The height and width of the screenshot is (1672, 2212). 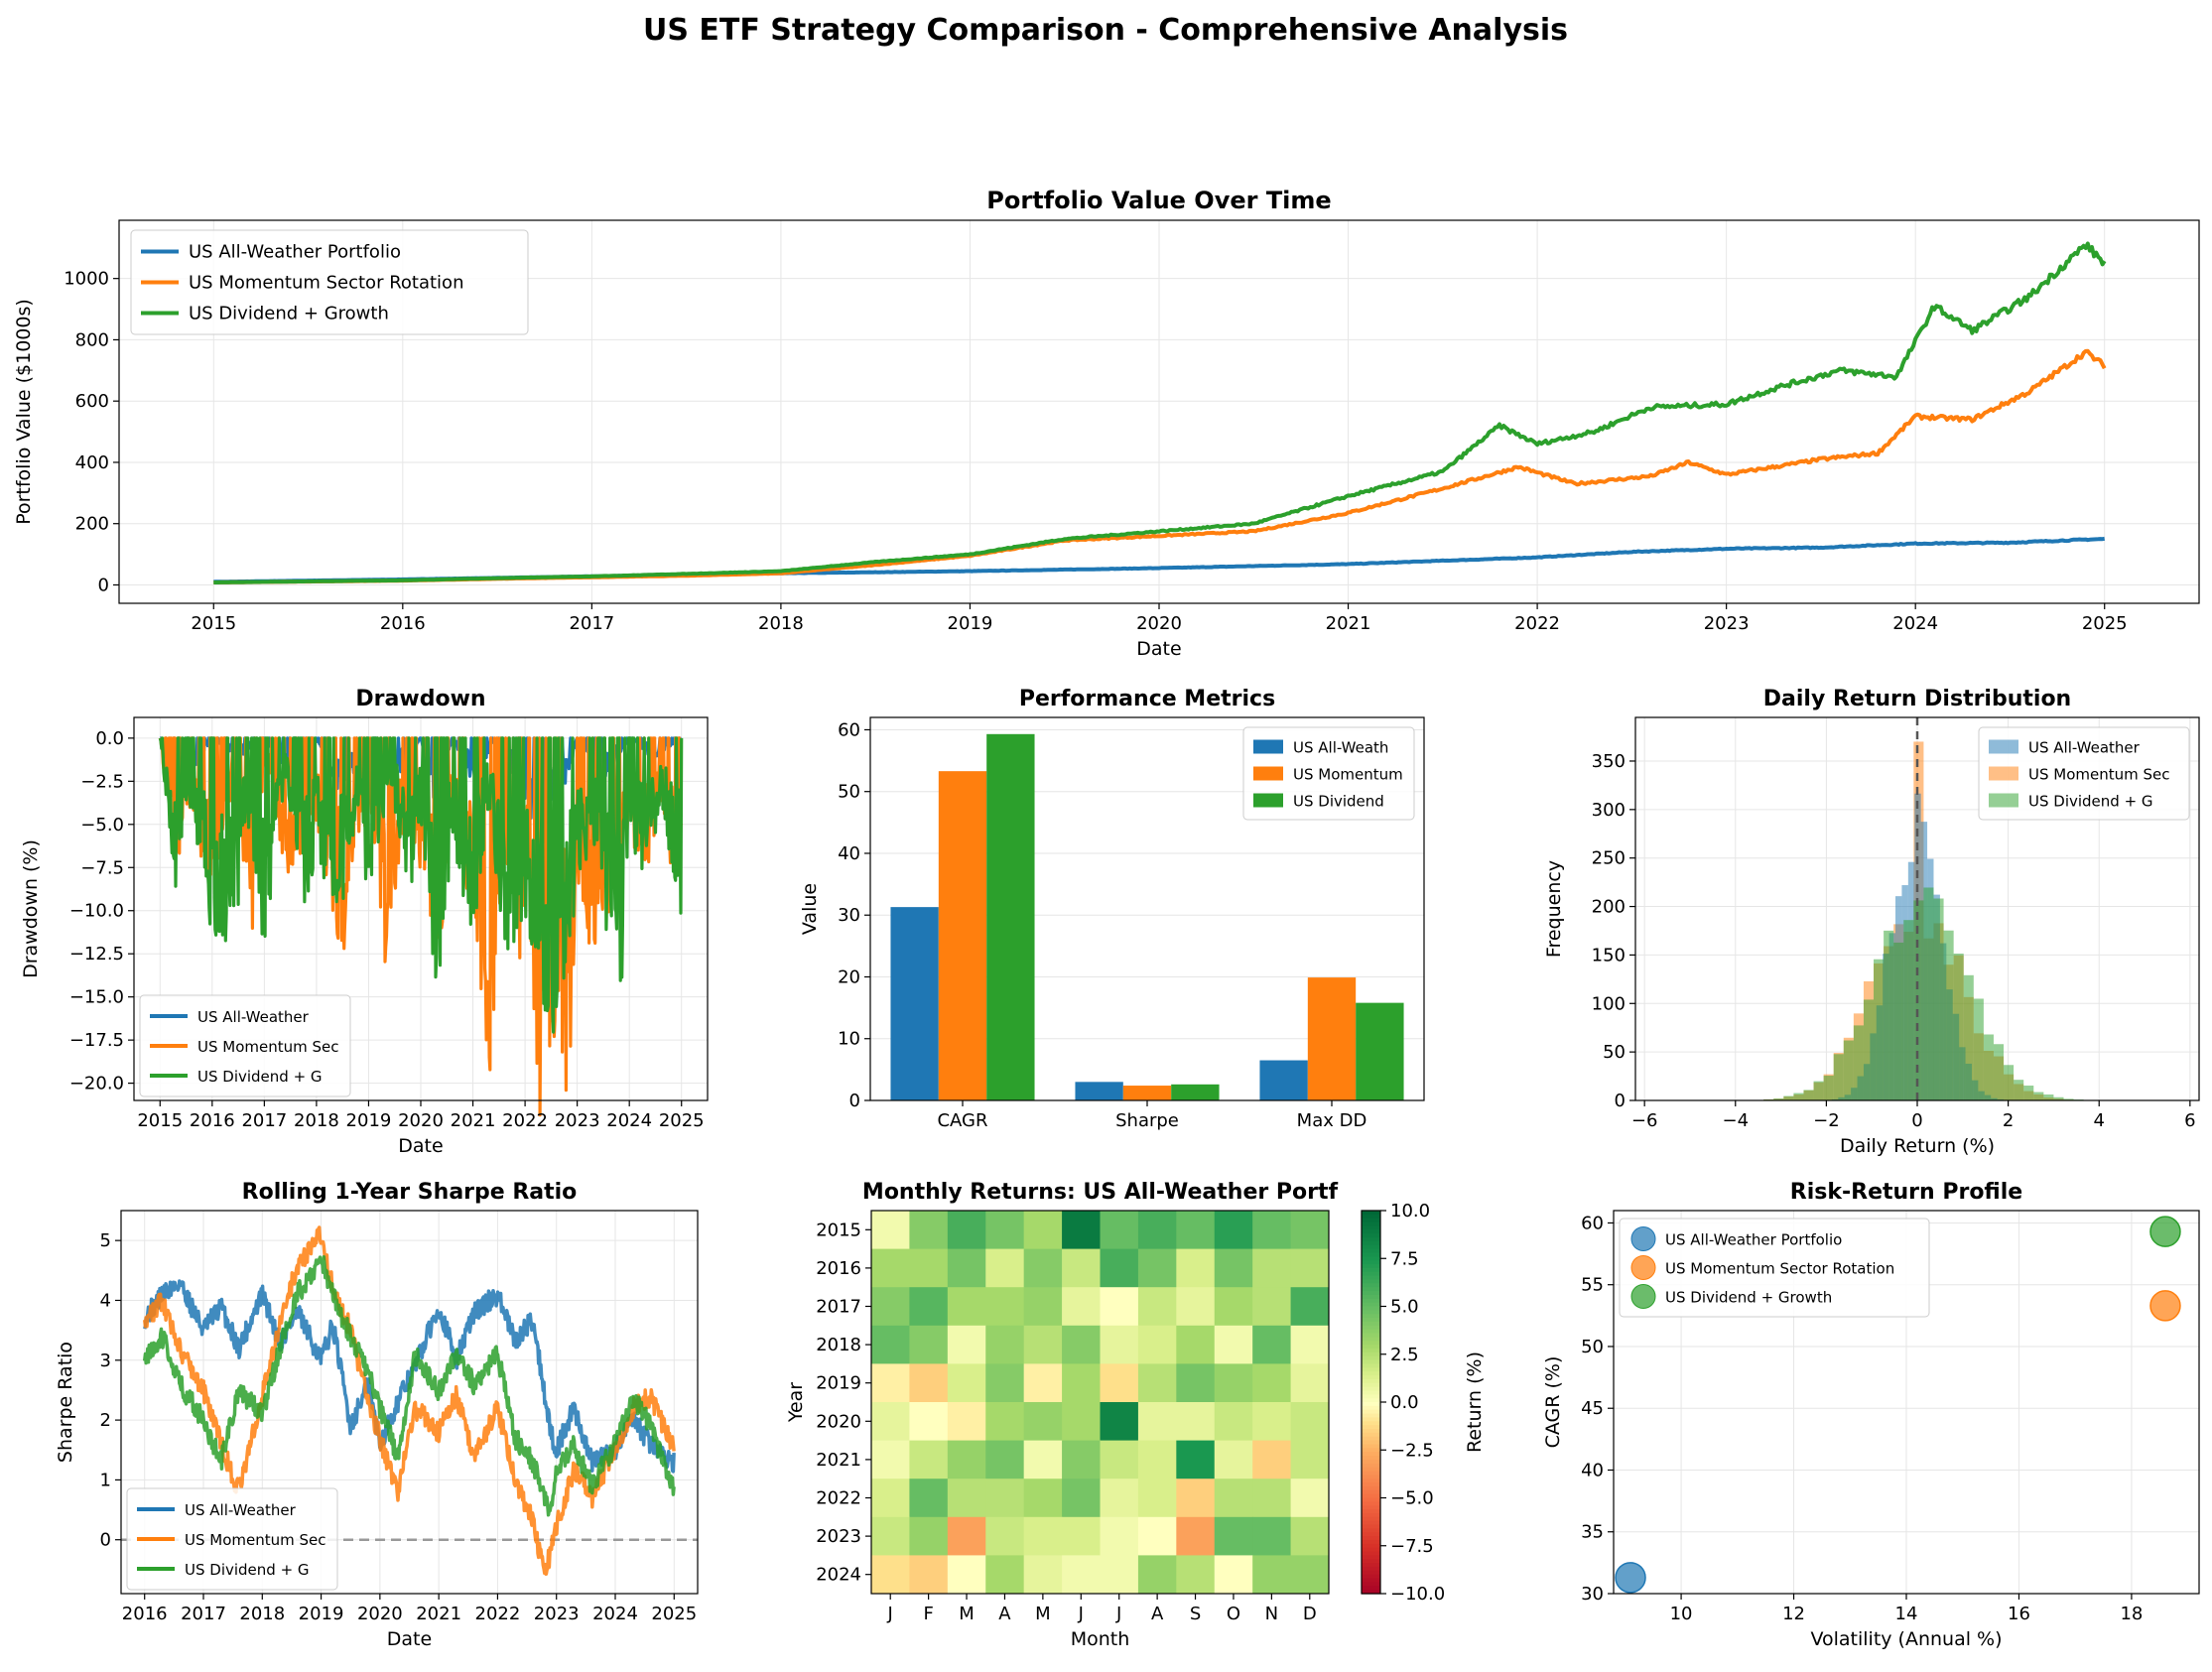 I want to click on y-tick-label: 2016, so click(x=838, y=1268).